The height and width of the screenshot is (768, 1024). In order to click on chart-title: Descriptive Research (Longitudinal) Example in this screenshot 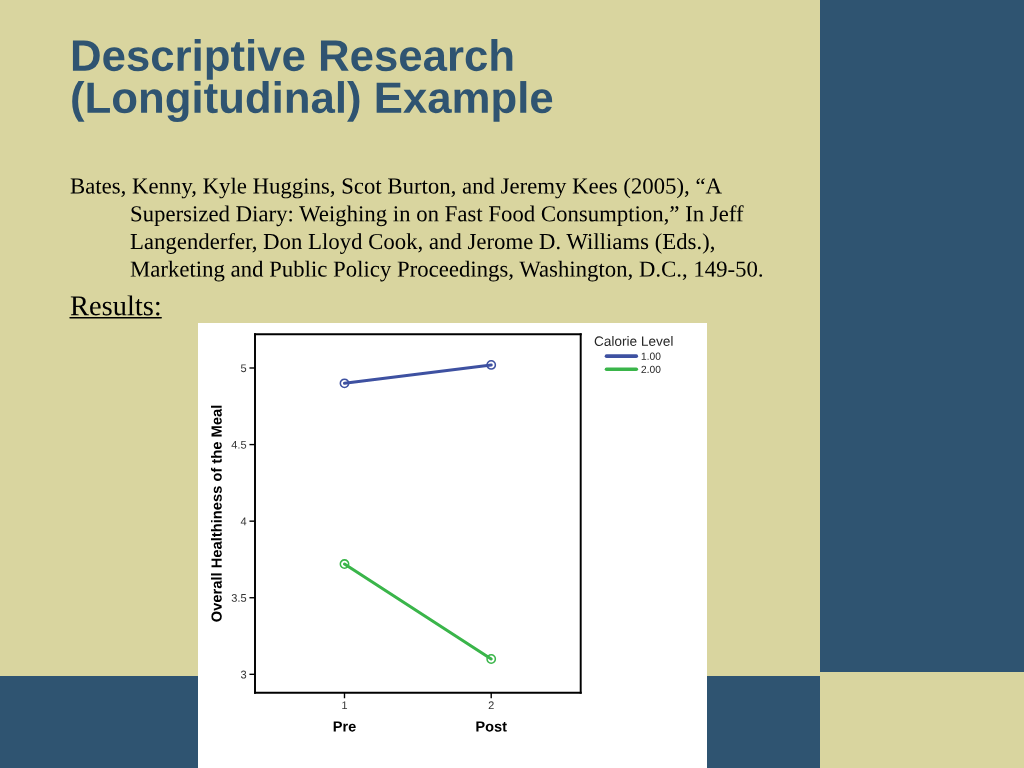, I will do `click(312, 81)`.